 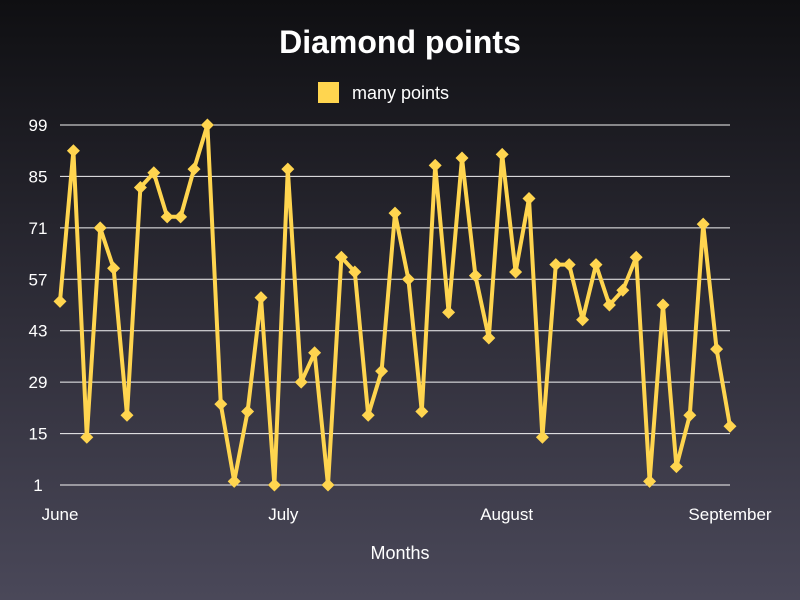 What do you see at coordinates (400, 93) in the screenshot?
I see `legend-label: many points` at bounding box center [400, 93].